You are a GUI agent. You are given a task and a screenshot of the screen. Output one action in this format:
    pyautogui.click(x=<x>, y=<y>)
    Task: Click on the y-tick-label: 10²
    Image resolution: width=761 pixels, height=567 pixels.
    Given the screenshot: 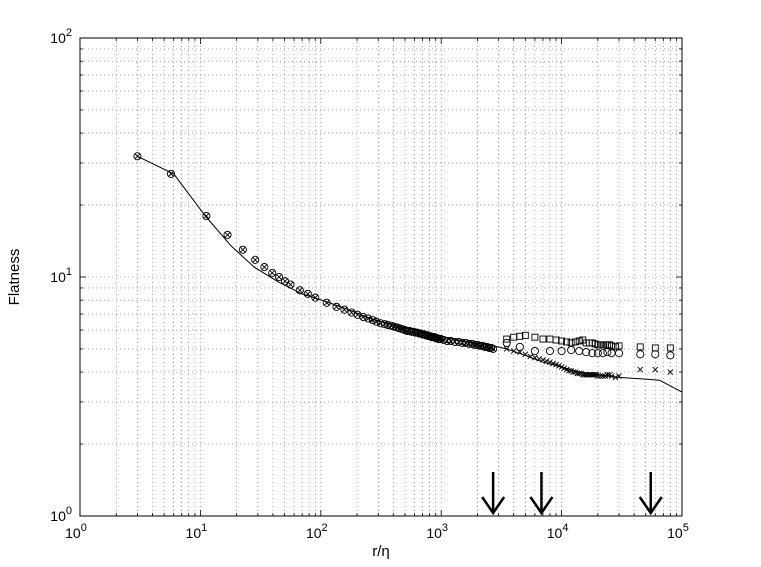 What is the action you would take?
    pyautogui.click(x=61, y=36)
    